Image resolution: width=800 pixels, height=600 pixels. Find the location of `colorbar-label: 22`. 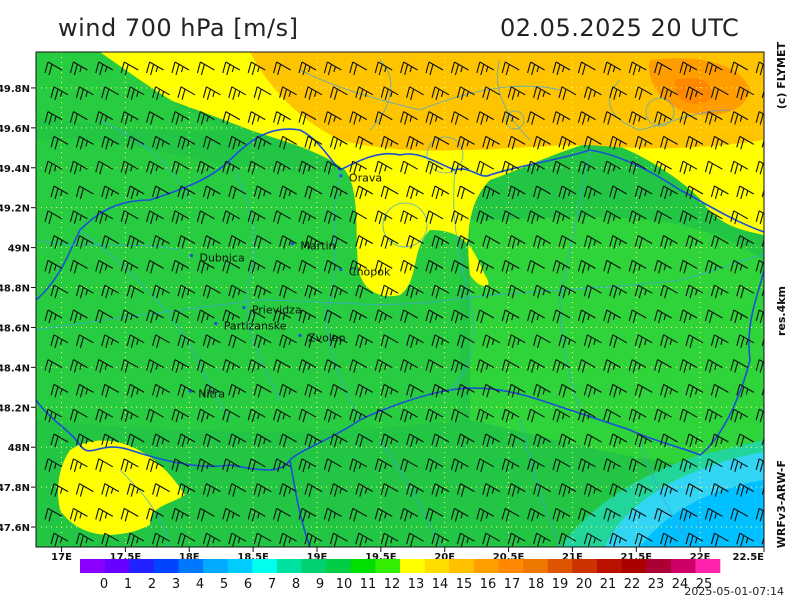

colorbar-label: 22 is located at coordinates (632, 584).